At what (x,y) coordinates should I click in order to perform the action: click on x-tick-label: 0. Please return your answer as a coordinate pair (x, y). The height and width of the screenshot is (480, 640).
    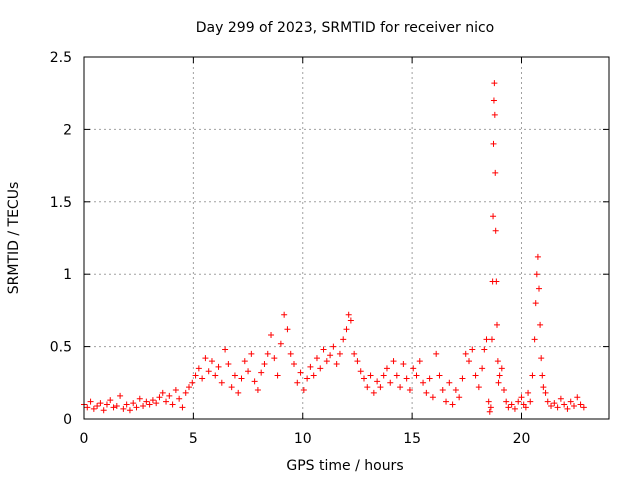
    Looking at the image, I should click on (84, 439).